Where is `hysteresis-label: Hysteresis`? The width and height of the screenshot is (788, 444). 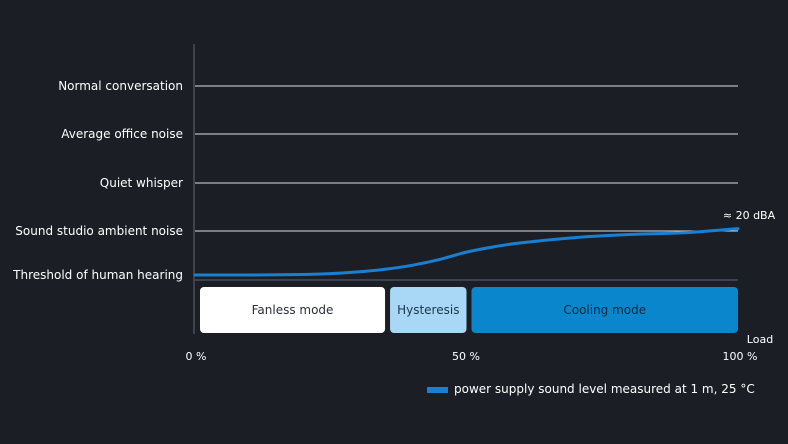 hysteresis-label: Hysteresis is located at coordinates (428, 310).